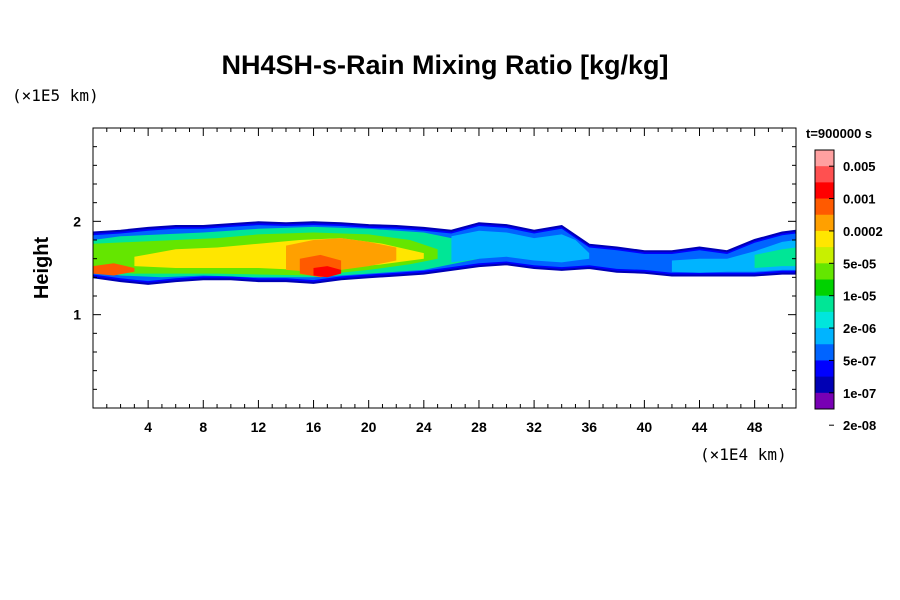  What do you see at coordinates (148, 427) in the screenshot?
I see `x-tick-label: 4` at bounding box center [148, 427].